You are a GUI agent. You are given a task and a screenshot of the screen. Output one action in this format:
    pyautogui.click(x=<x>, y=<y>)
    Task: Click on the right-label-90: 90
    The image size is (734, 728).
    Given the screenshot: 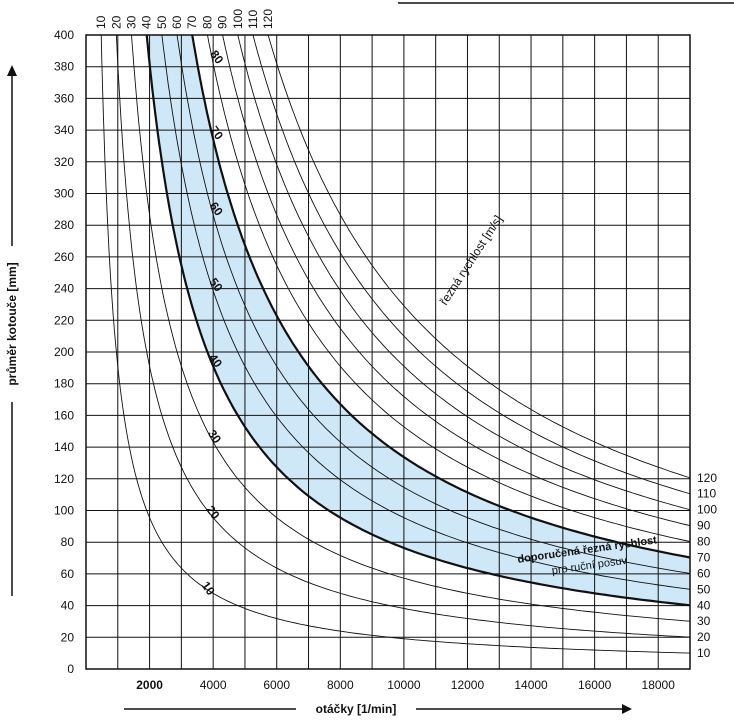 What is the action you would take?
    pyautogui.click(x=704, y=526)
    